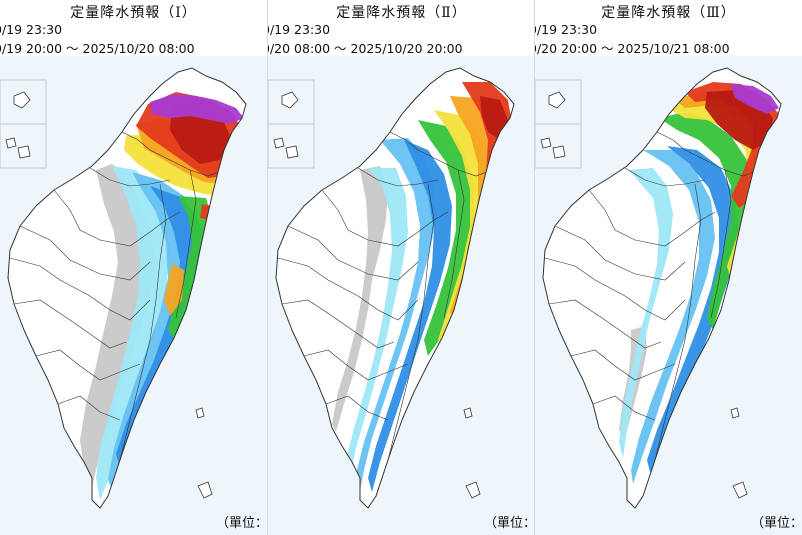 The width and height of the screenshot is (802, 535). What do you see at coordinates (97, 48) in the screenshot?
I see `valid-period: 0/19 20:00 ～ 2025/10/20 08:00` at bounding box center [97, 48].